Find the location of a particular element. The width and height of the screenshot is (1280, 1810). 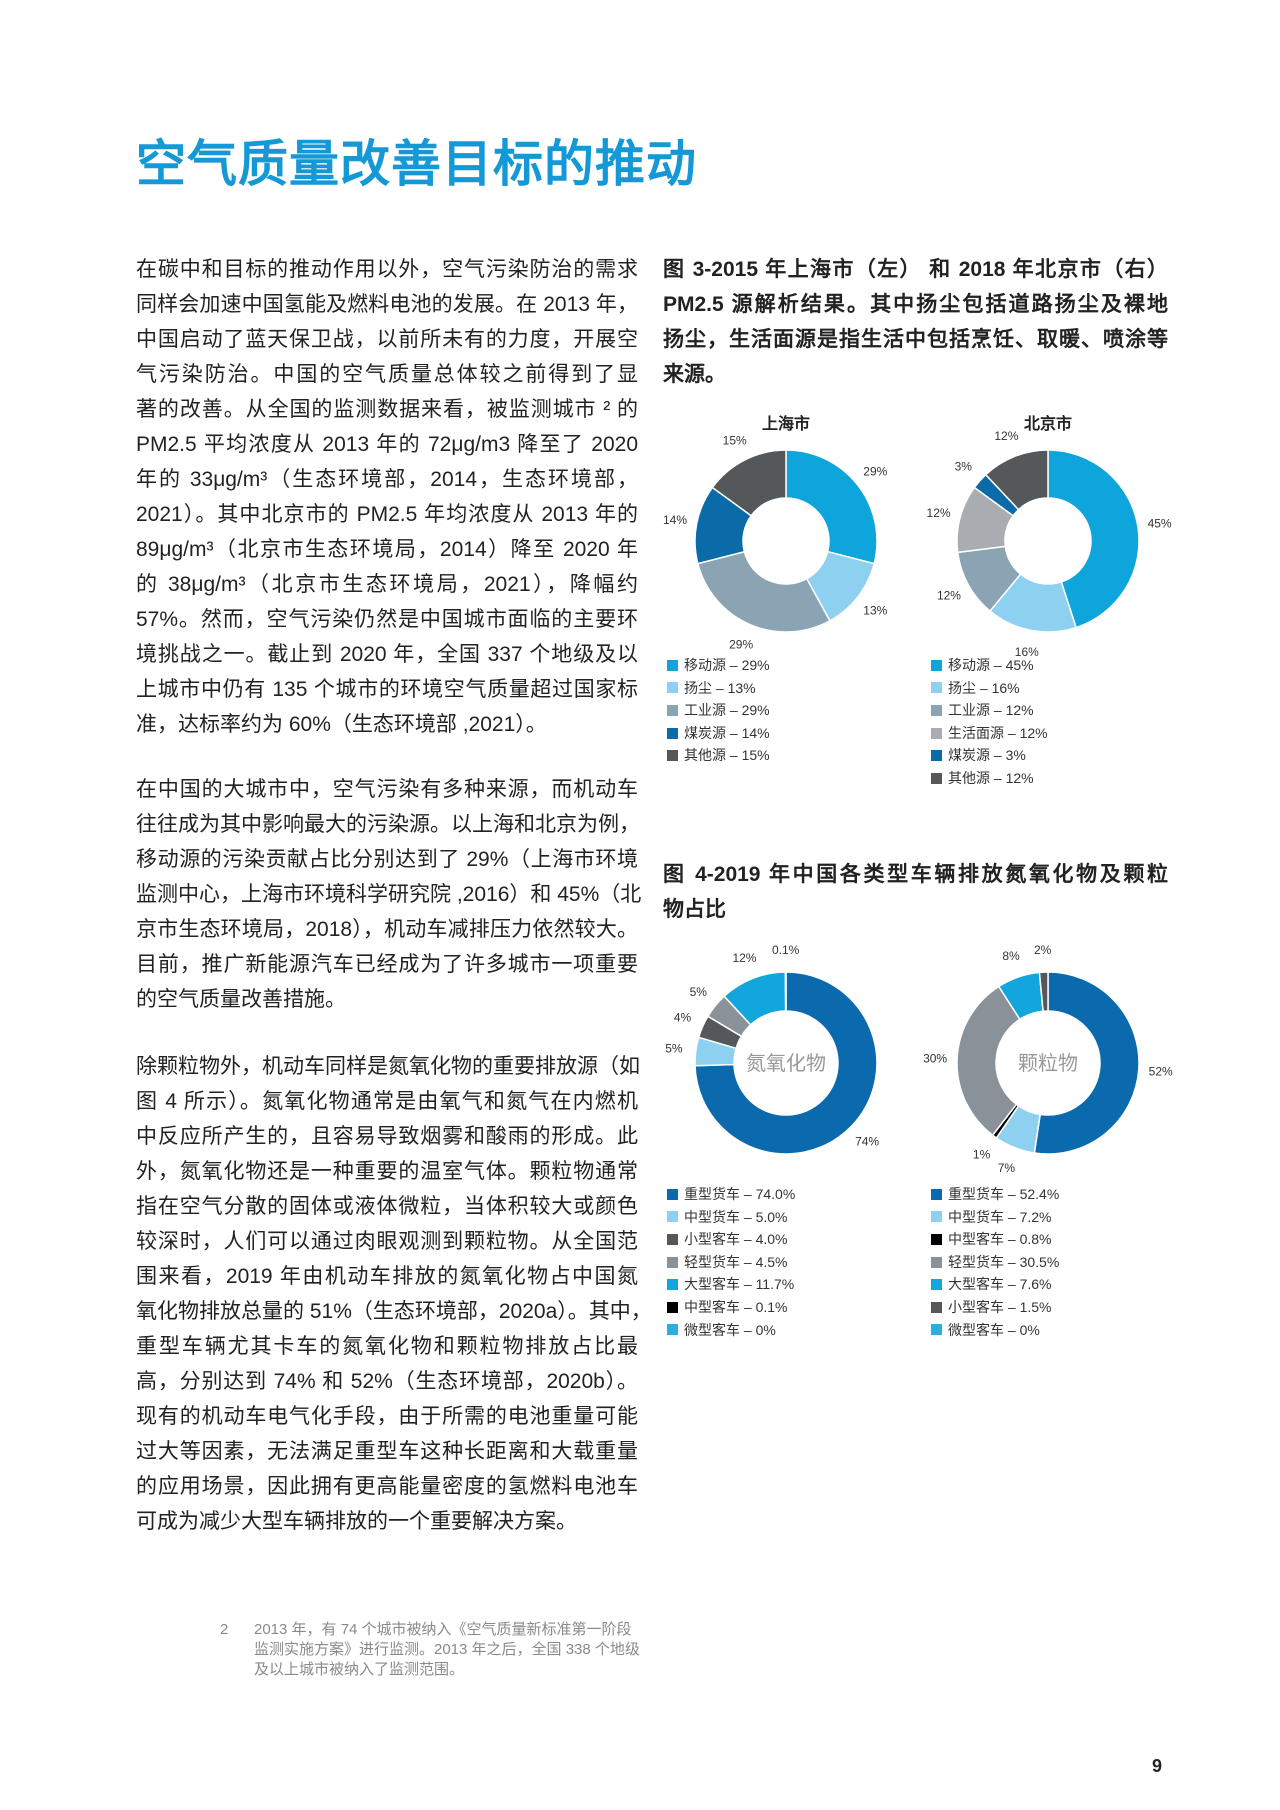

legend-item: 重型货车 – 74.0% is located at coordinates (731, 1194).